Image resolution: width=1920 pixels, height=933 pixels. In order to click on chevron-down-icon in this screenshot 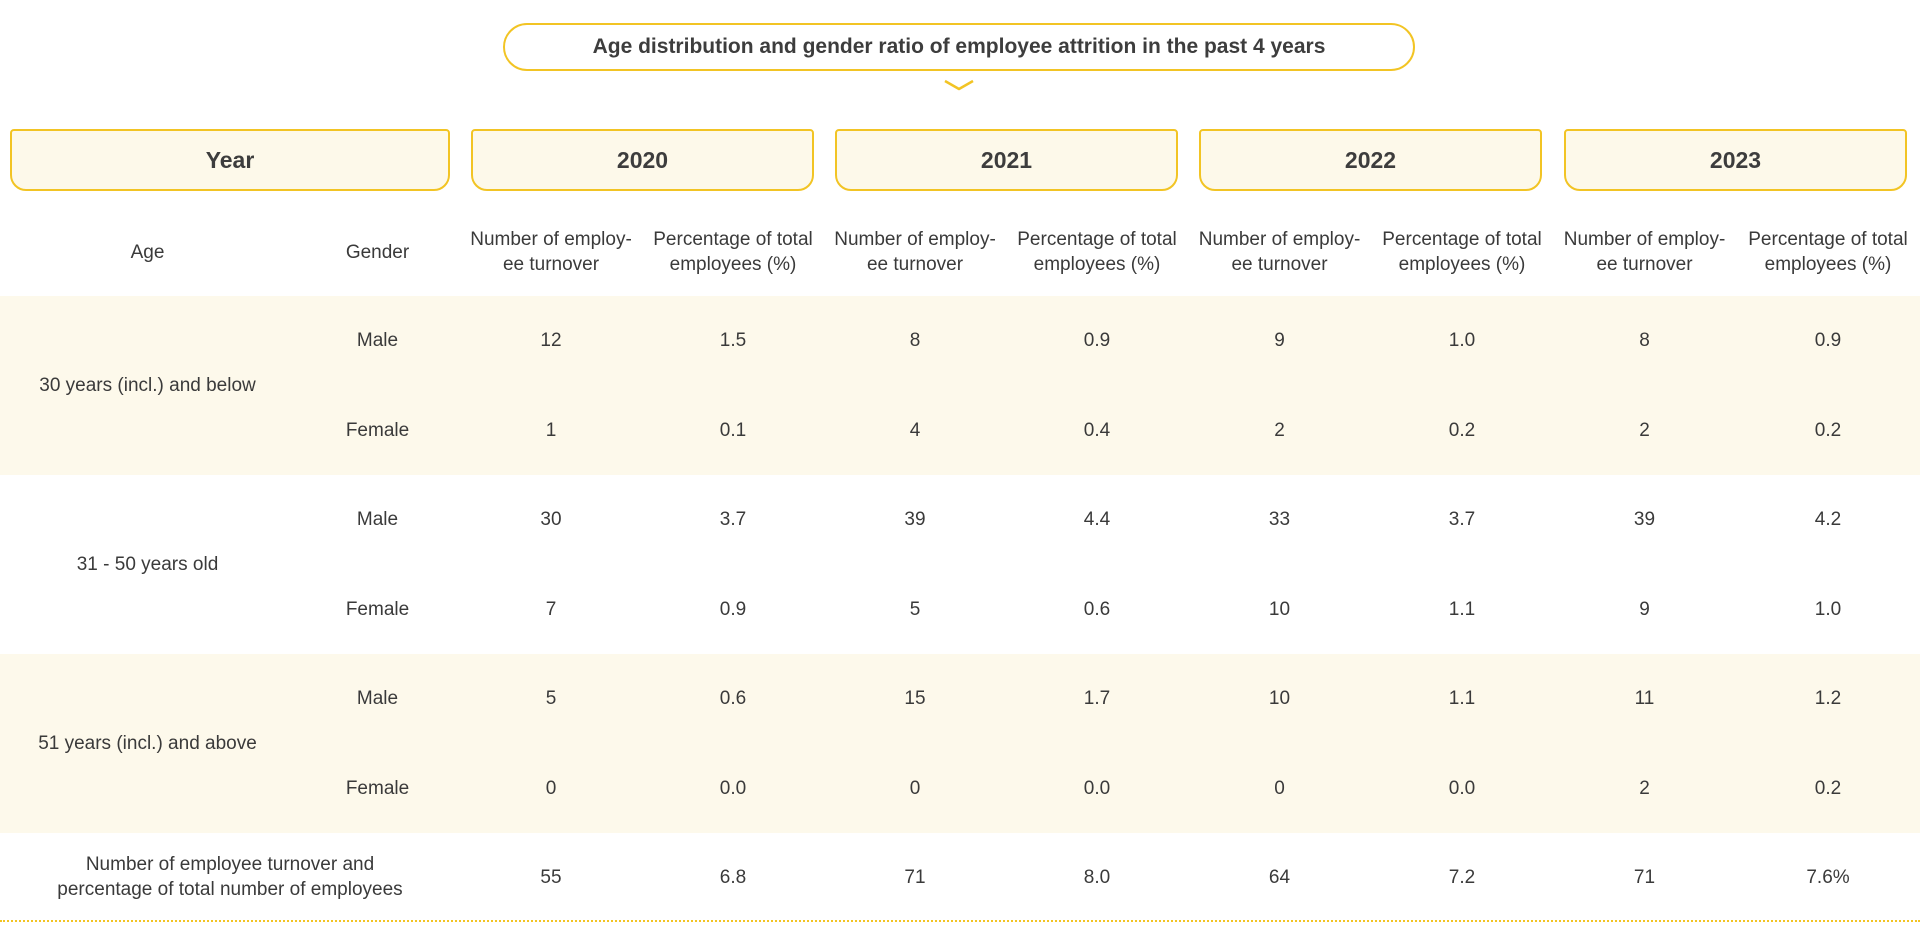, I will do `click(959, 85)`.